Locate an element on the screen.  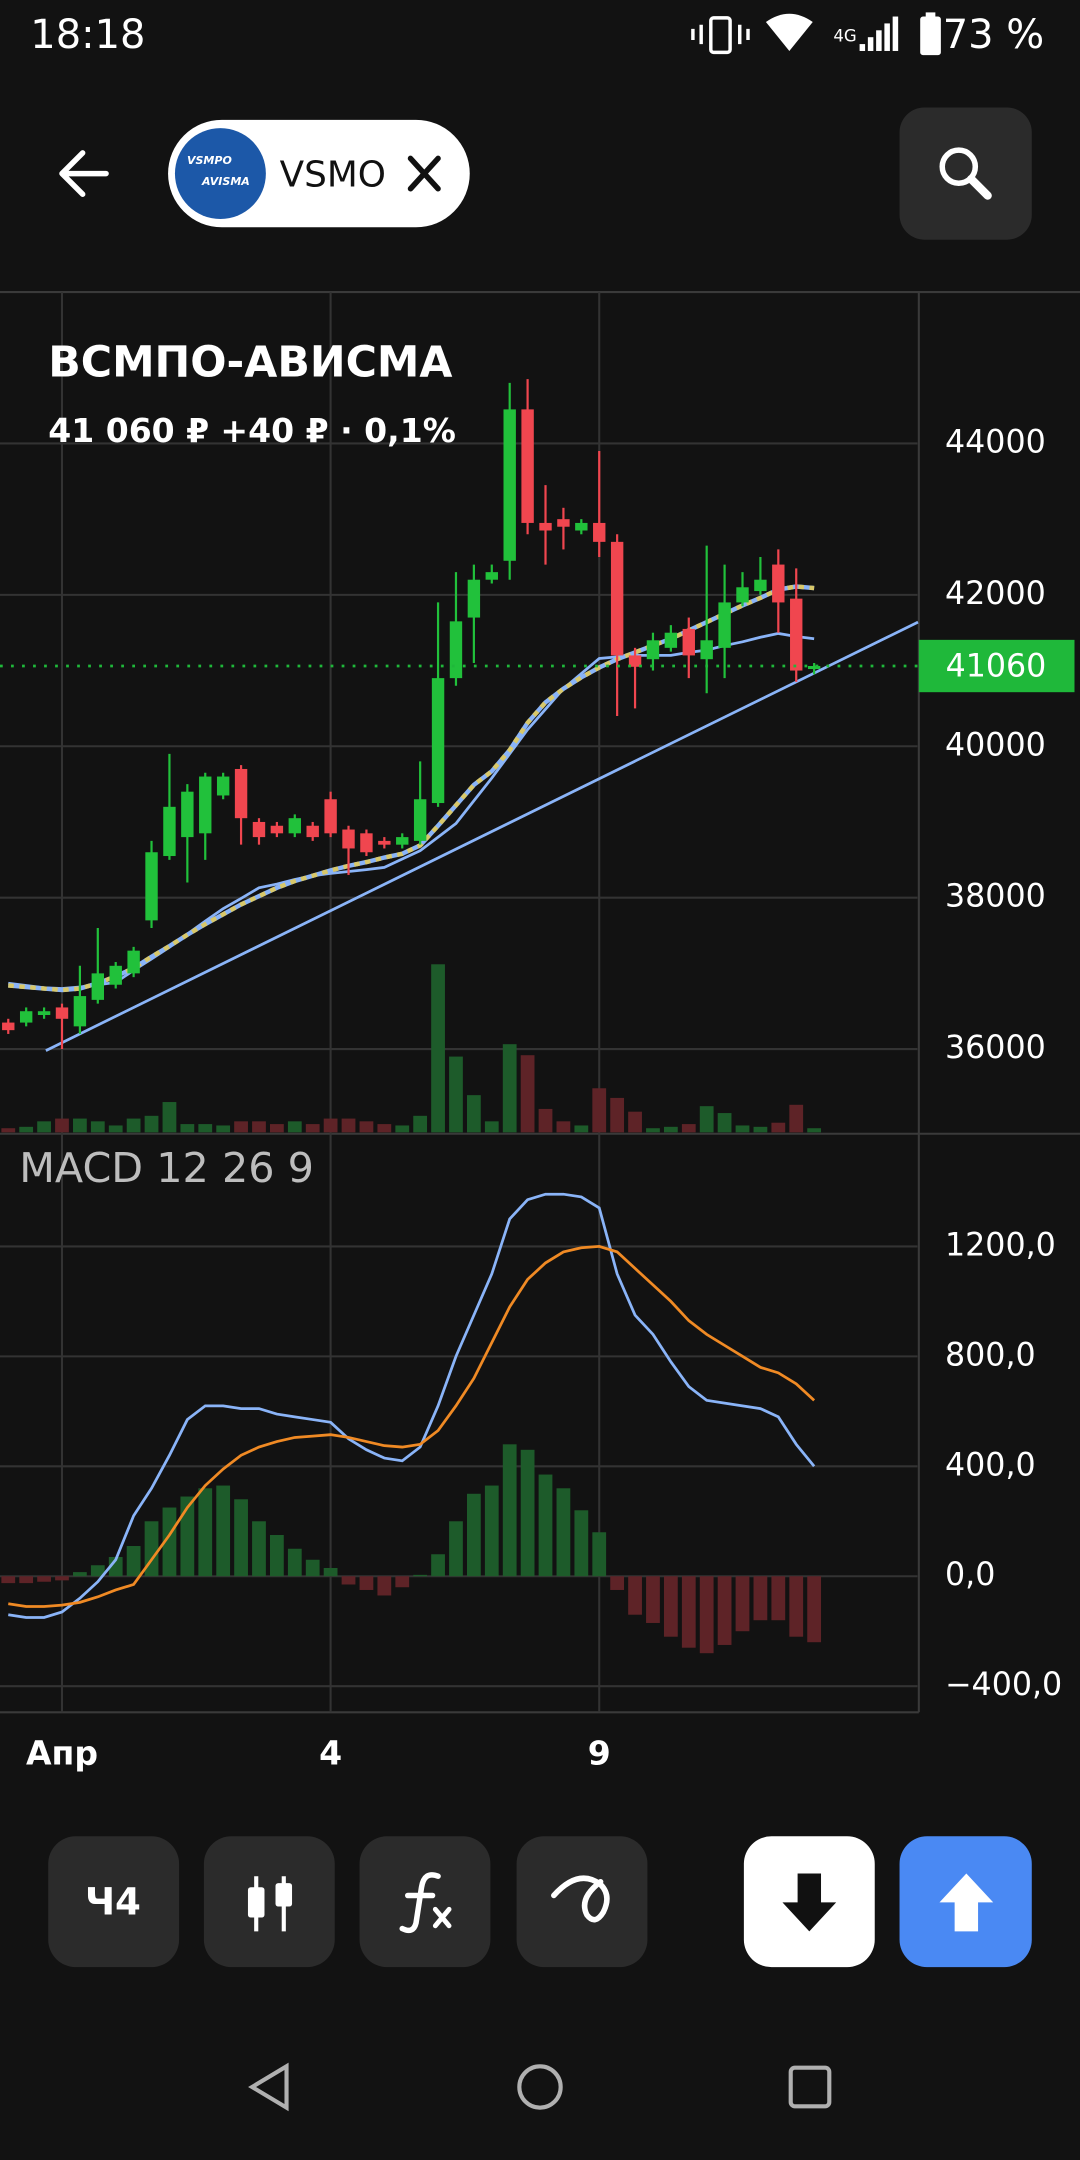
sell-button is located at coordinates (809, 1902).